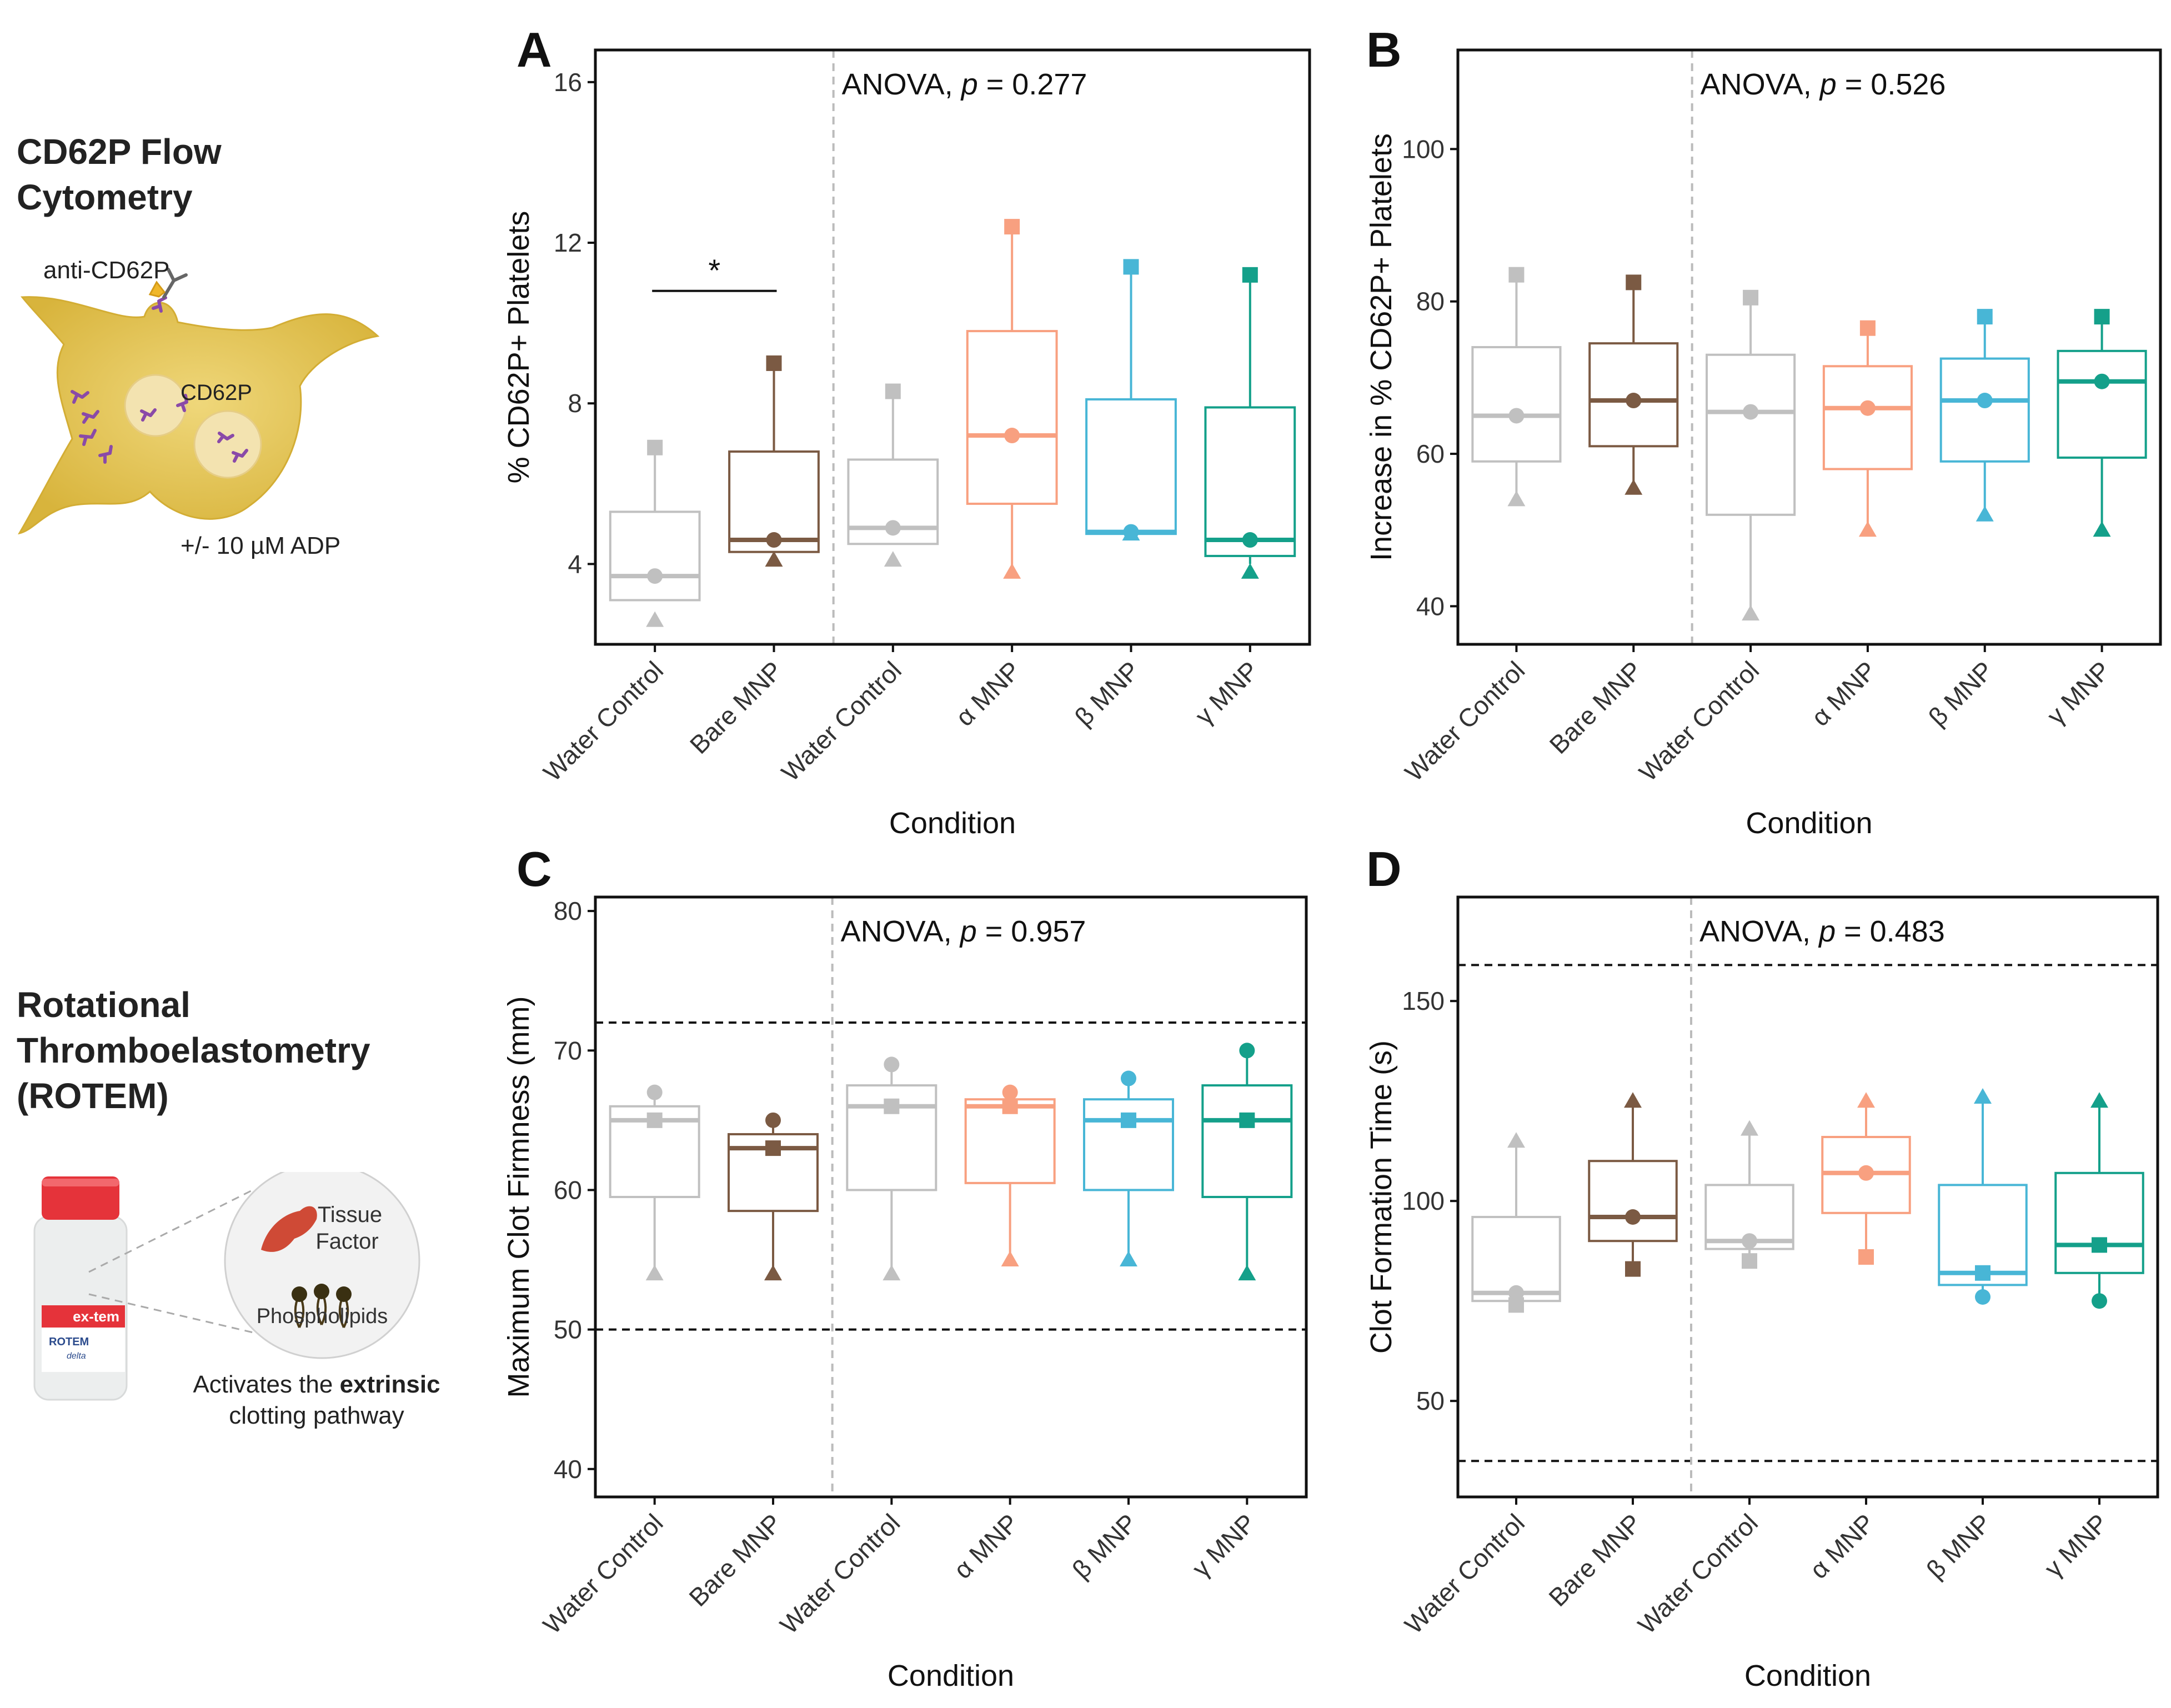 This screenshot has width=2171, height=1708. I want to click on y-tick-label: 8, so click(575, 403).